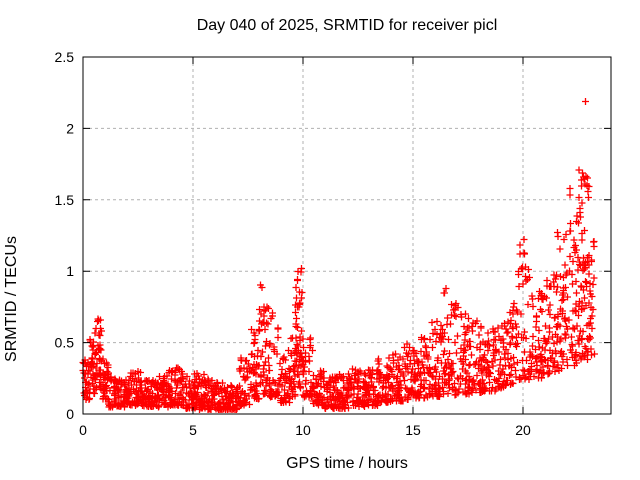 The image size is (640, 480). What do you see at coordinates (65, 57) in the screenshot?
I see `y-tick-label: 2.5` at bounding box center [65, 57].